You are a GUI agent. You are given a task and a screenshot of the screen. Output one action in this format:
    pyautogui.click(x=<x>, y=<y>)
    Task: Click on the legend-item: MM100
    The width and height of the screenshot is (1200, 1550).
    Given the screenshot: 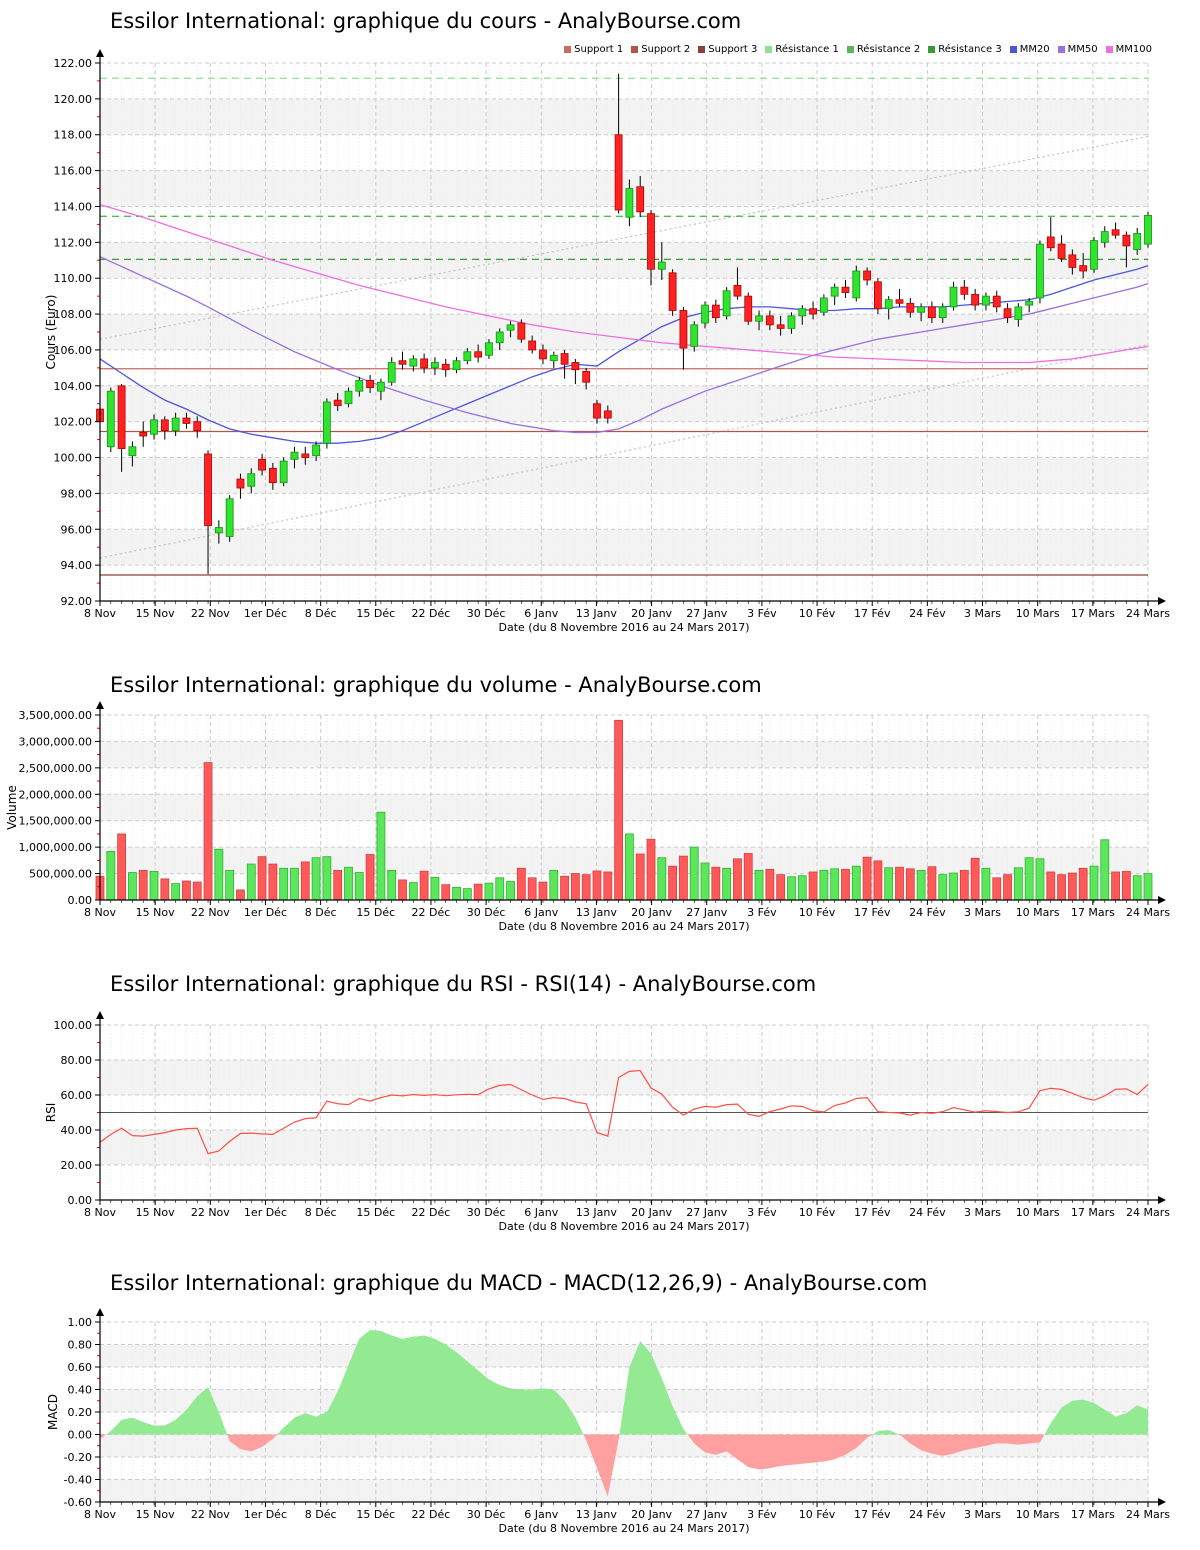 What is the action you would take?
    pyautogui.click(x=1128, y=49)
    